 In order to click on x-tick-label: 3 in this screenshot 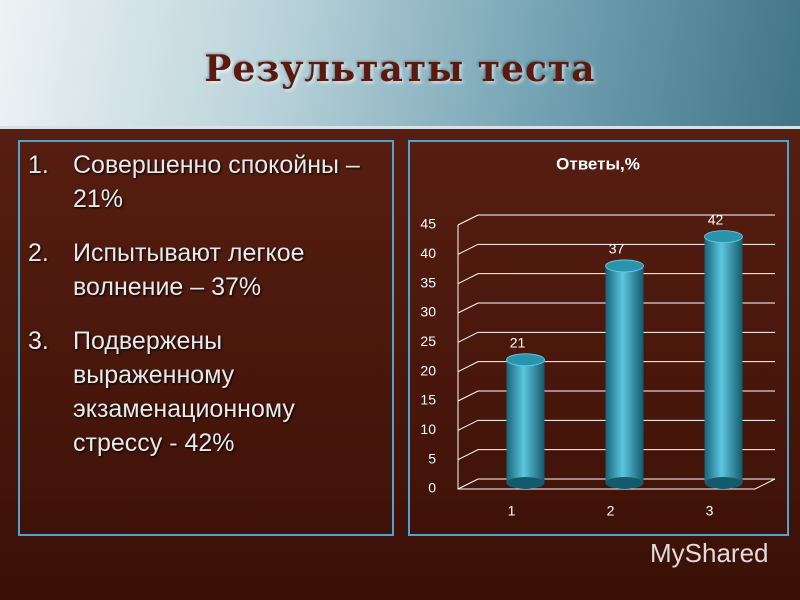, I will do `click(710, 511)`.